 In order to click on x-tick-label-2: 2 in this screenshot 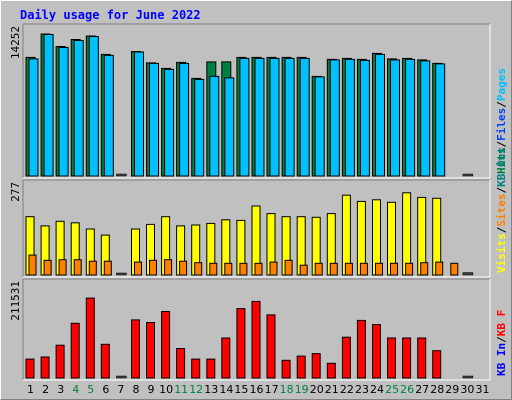, I will do `click(45, 389)`.